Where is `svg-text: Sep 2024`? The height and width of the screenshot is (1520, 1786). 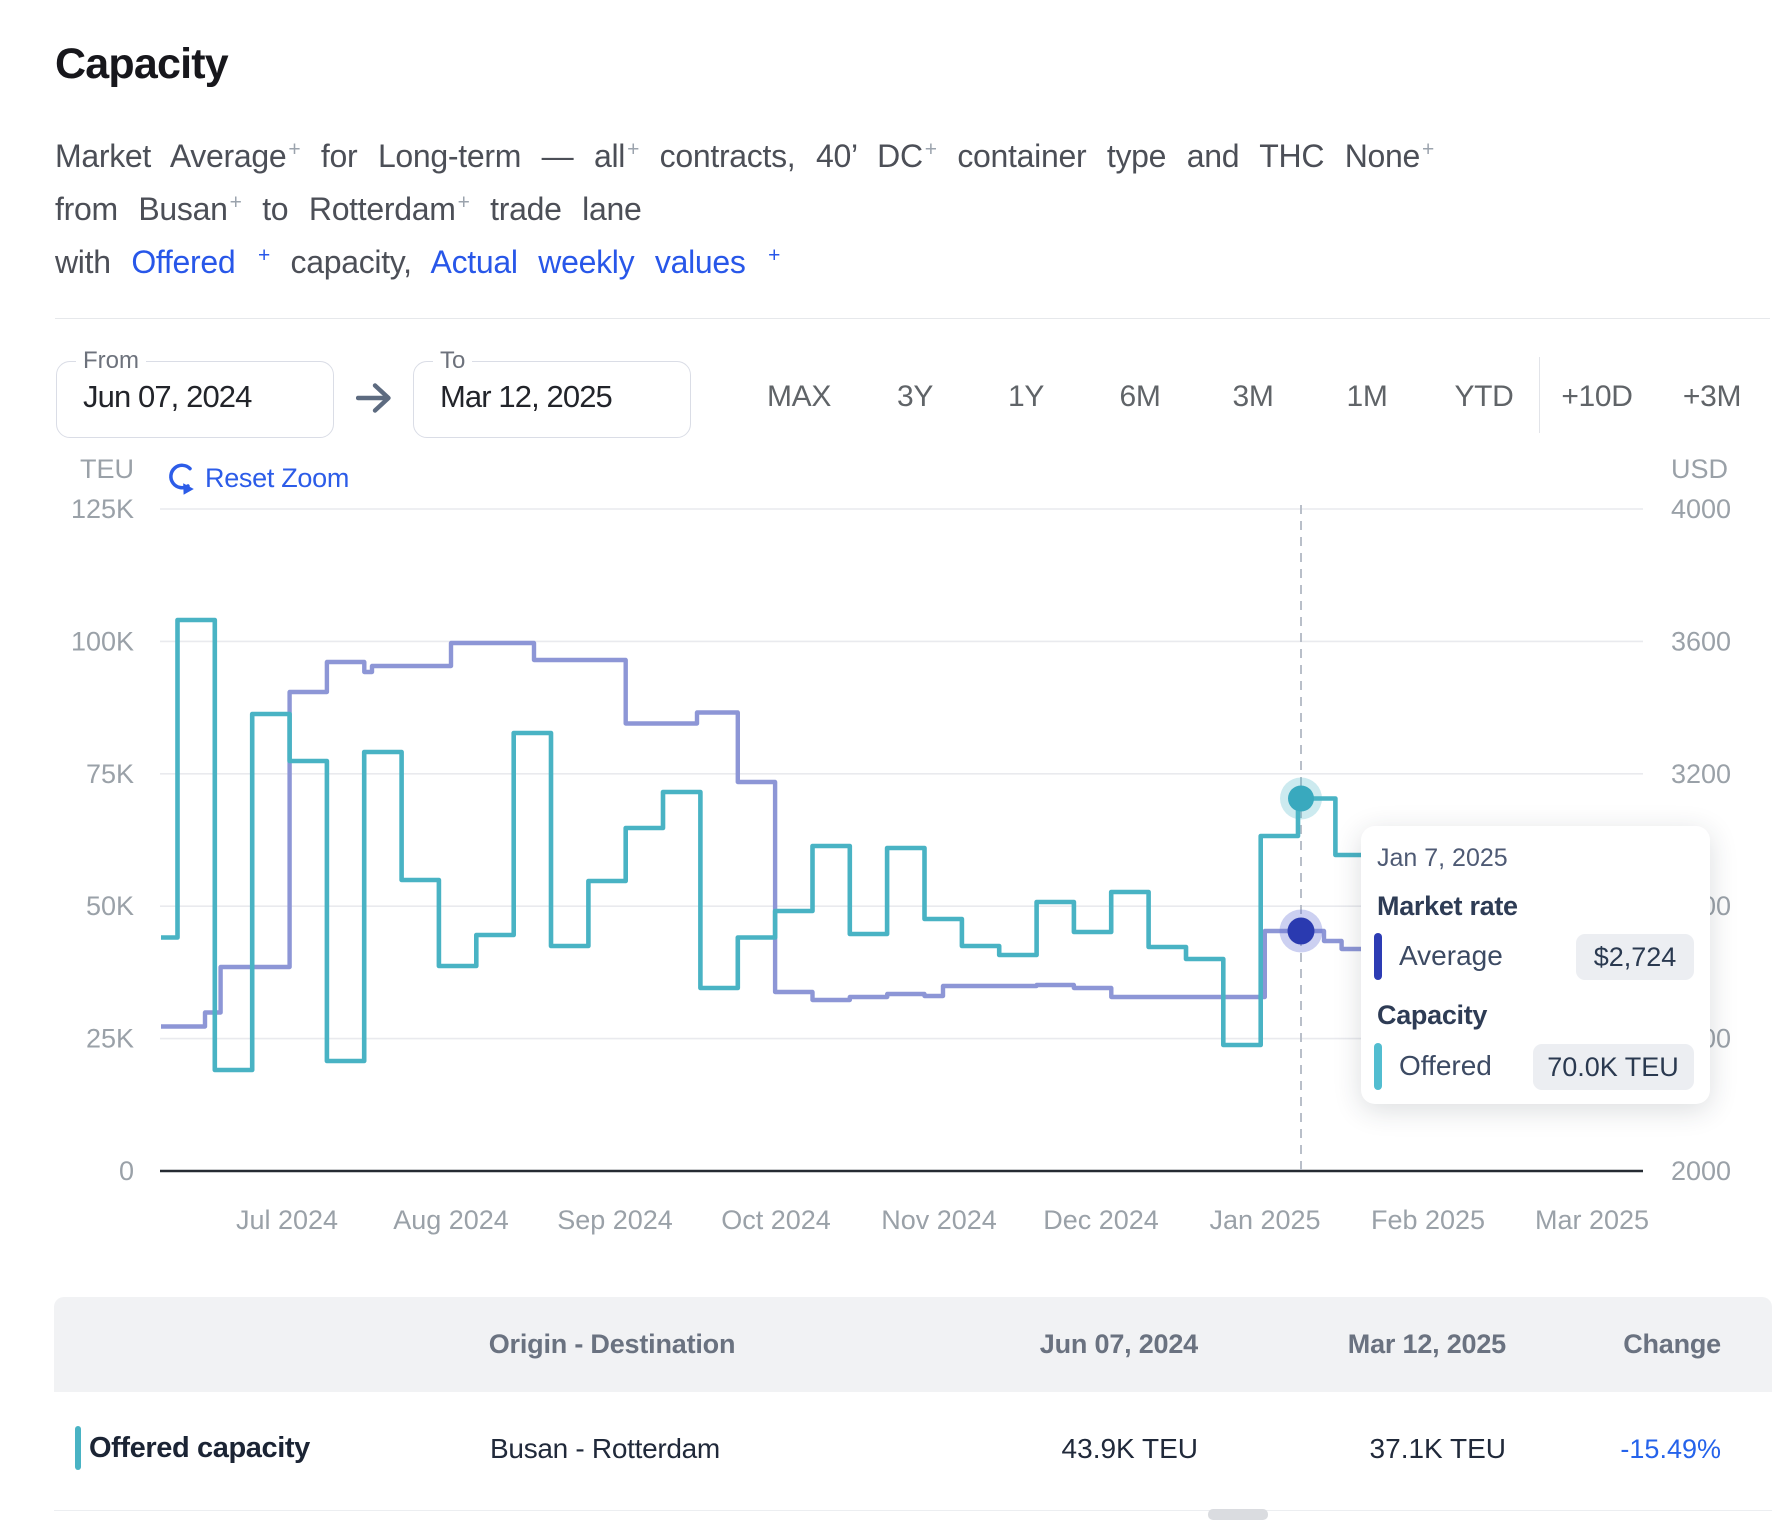
svg-text: Sep 2024 is located at coordinates (615, 1220).